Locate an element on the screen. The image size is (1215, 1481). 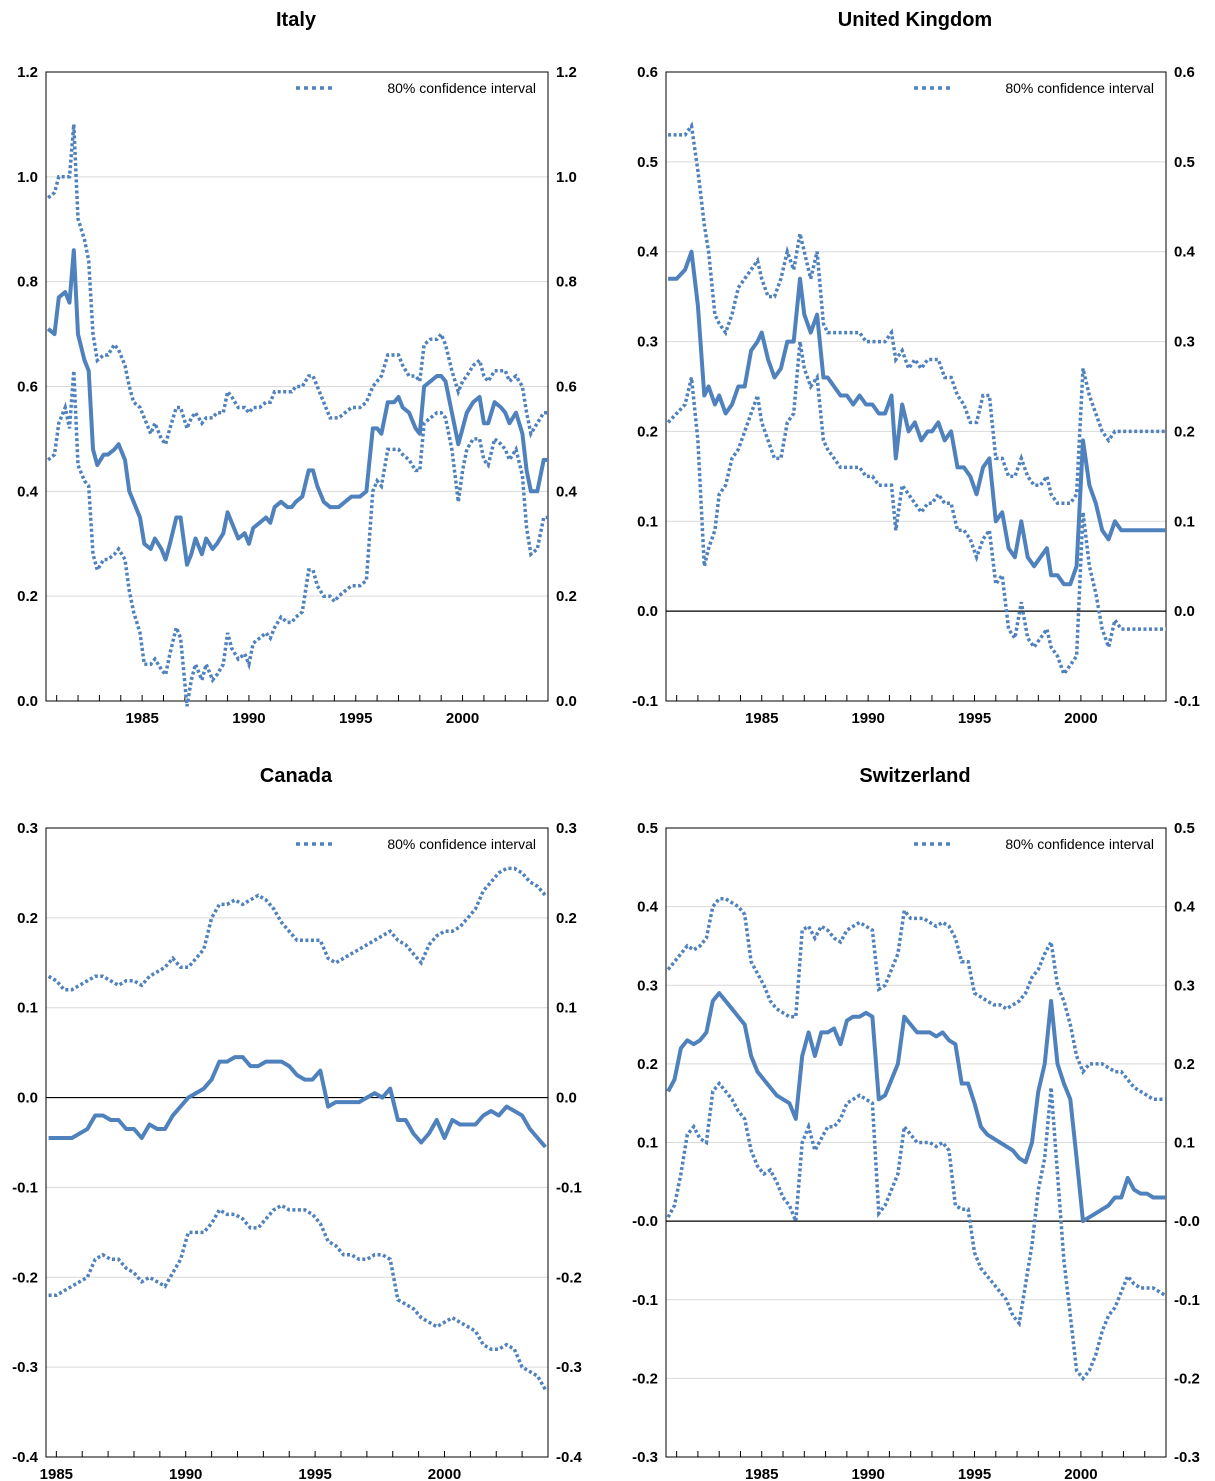
y2-tick-label: 1.0 is located at coordinates (566, 177).